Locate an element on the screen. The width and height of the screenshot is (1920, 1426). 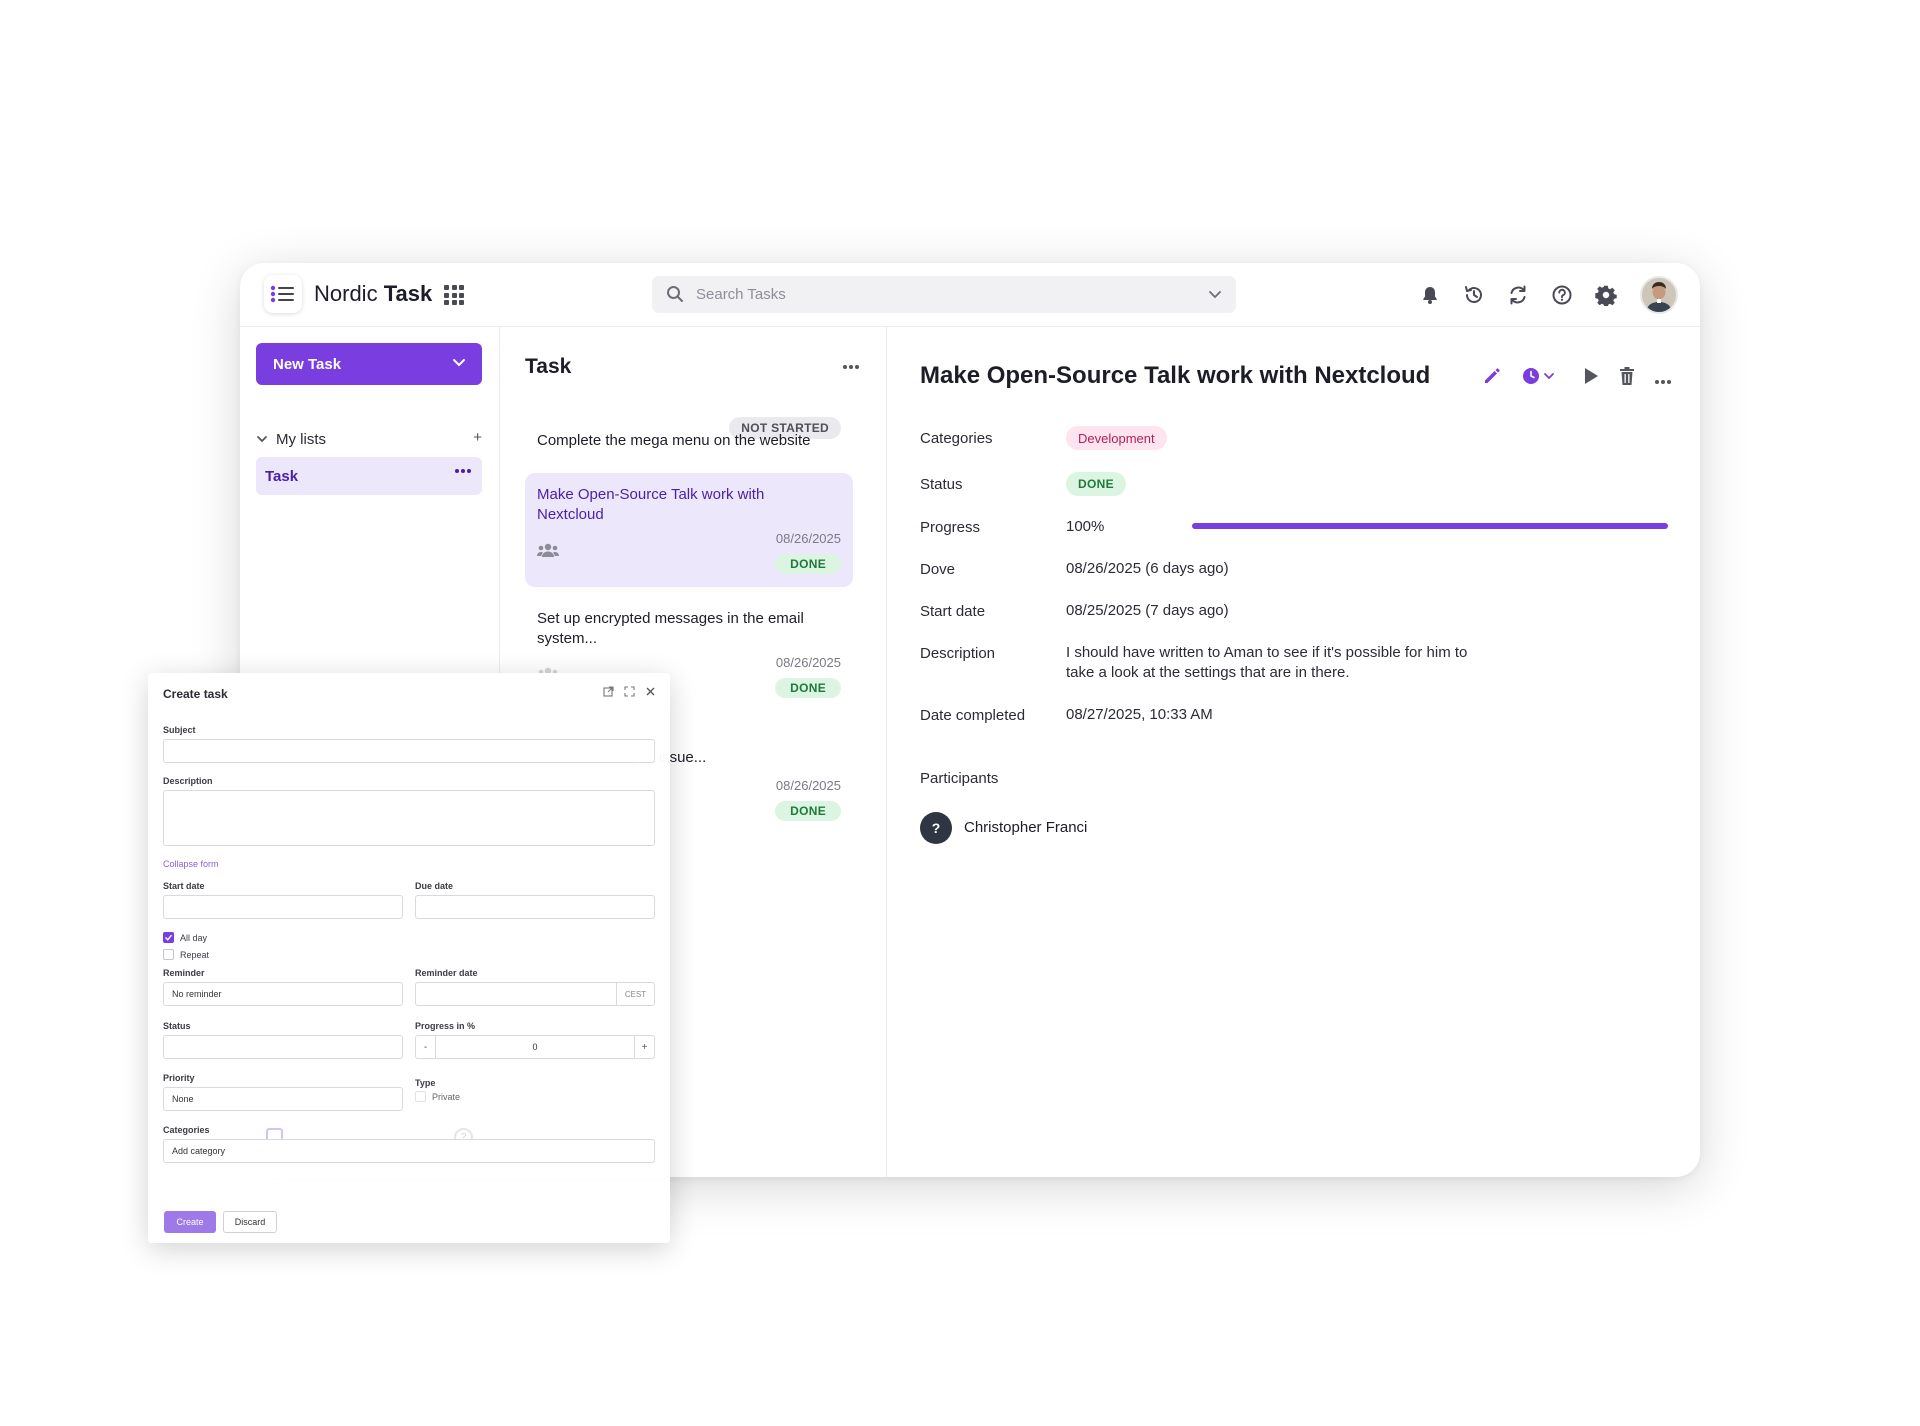
categories-input: Add category is located at coordinates (409, 1151).